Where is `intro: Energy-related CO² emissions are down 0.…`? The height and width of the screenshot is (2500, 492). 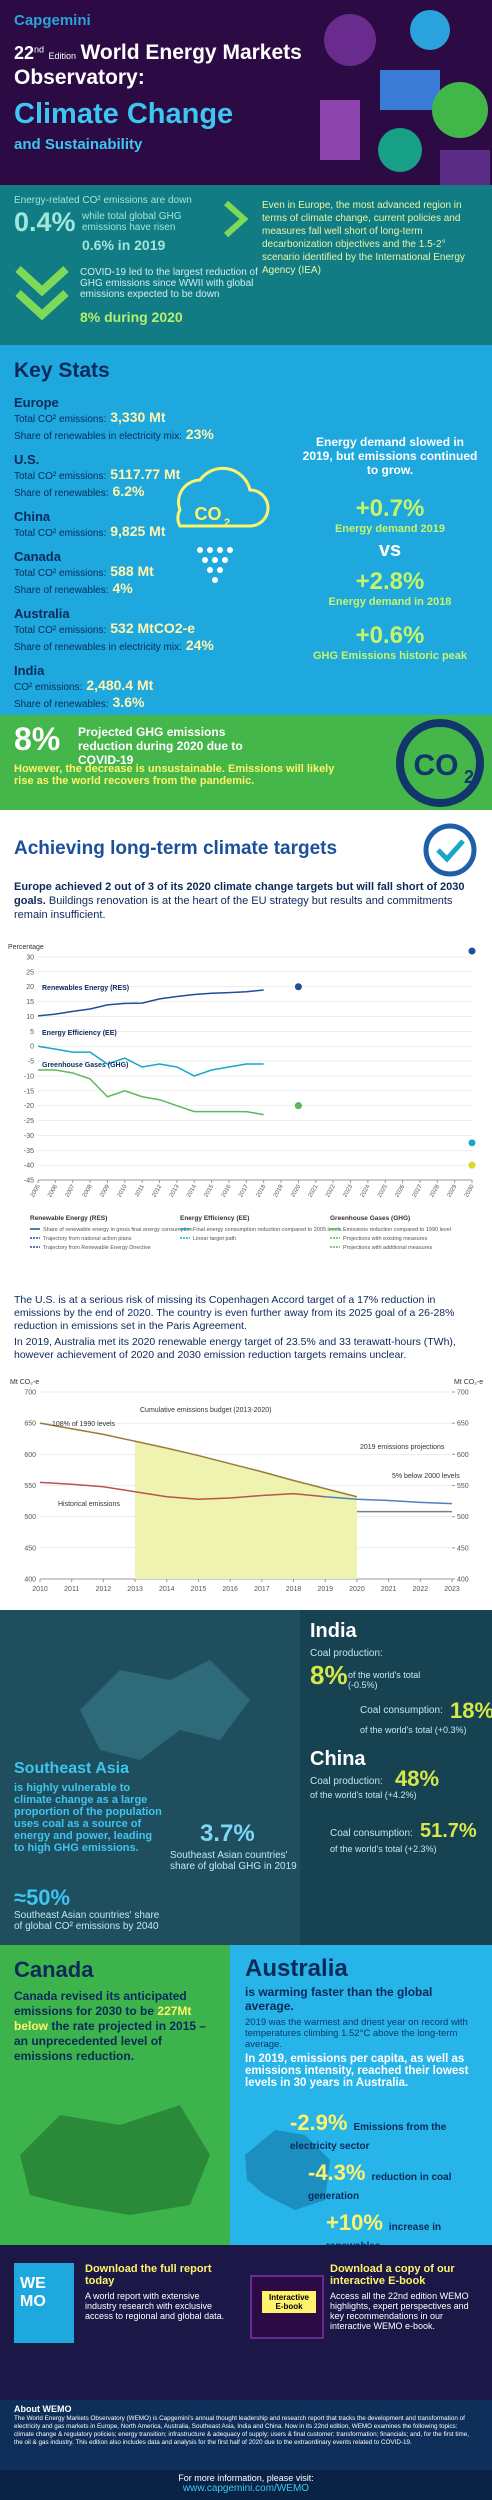
intro: Energy-related CO² emissions are down 0.… is located at coordinates (246, 265).